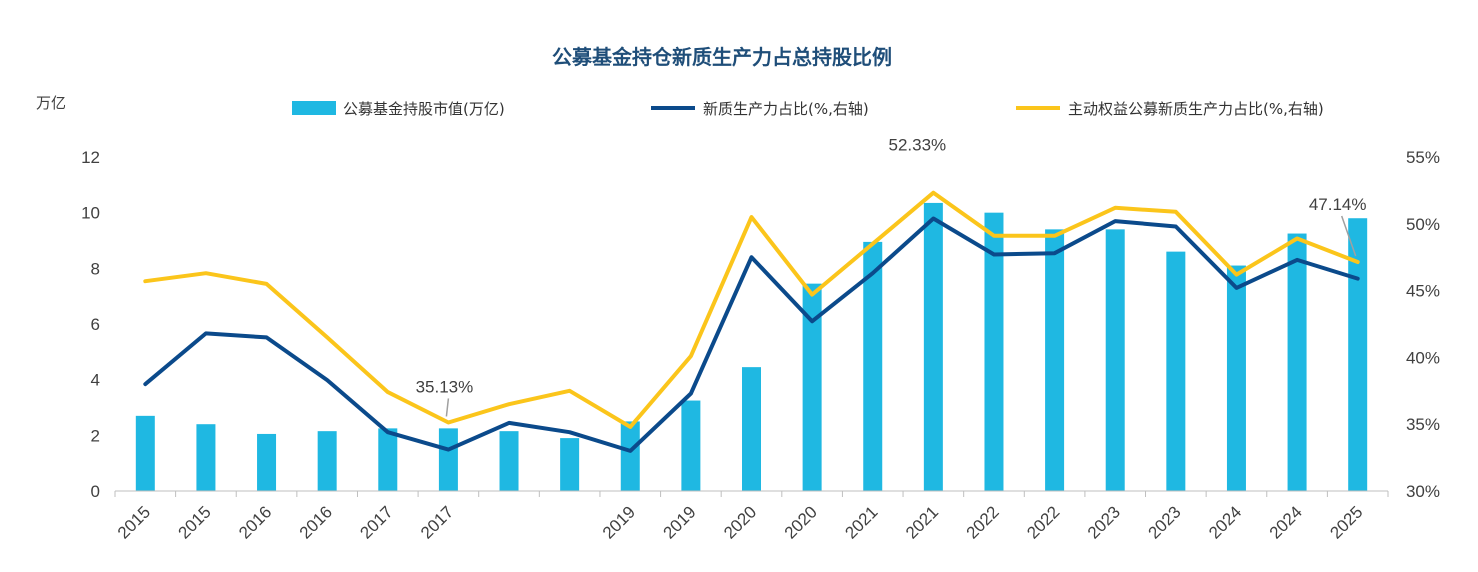 The width and height of the screenshot is (1478, 572). Describe the element at coordinates (95, 268) in the screenshot. I see `left-tick-label: 8` at that location.